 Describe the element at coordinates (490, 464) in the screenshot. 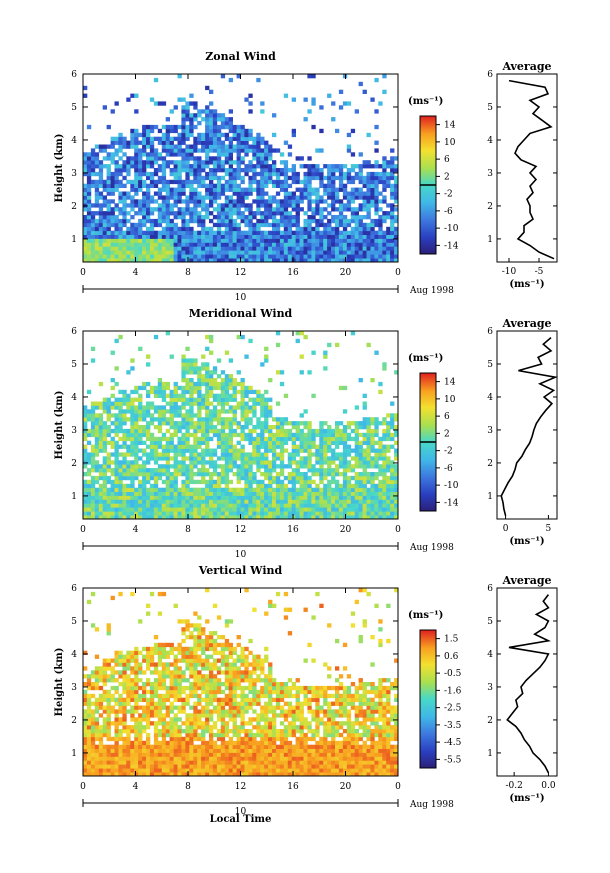

I see `profile-y-tick-label: 2` at that location.